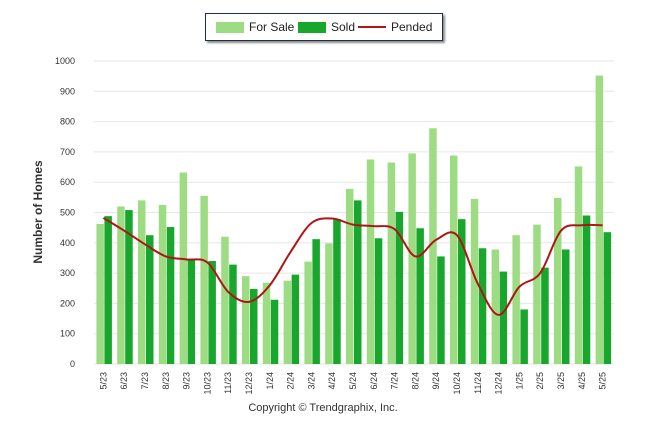  What do you see at coordinates (72, 364) in the screenshot?
I see `y-tick-label: 0` at bounding box center [72, 364].